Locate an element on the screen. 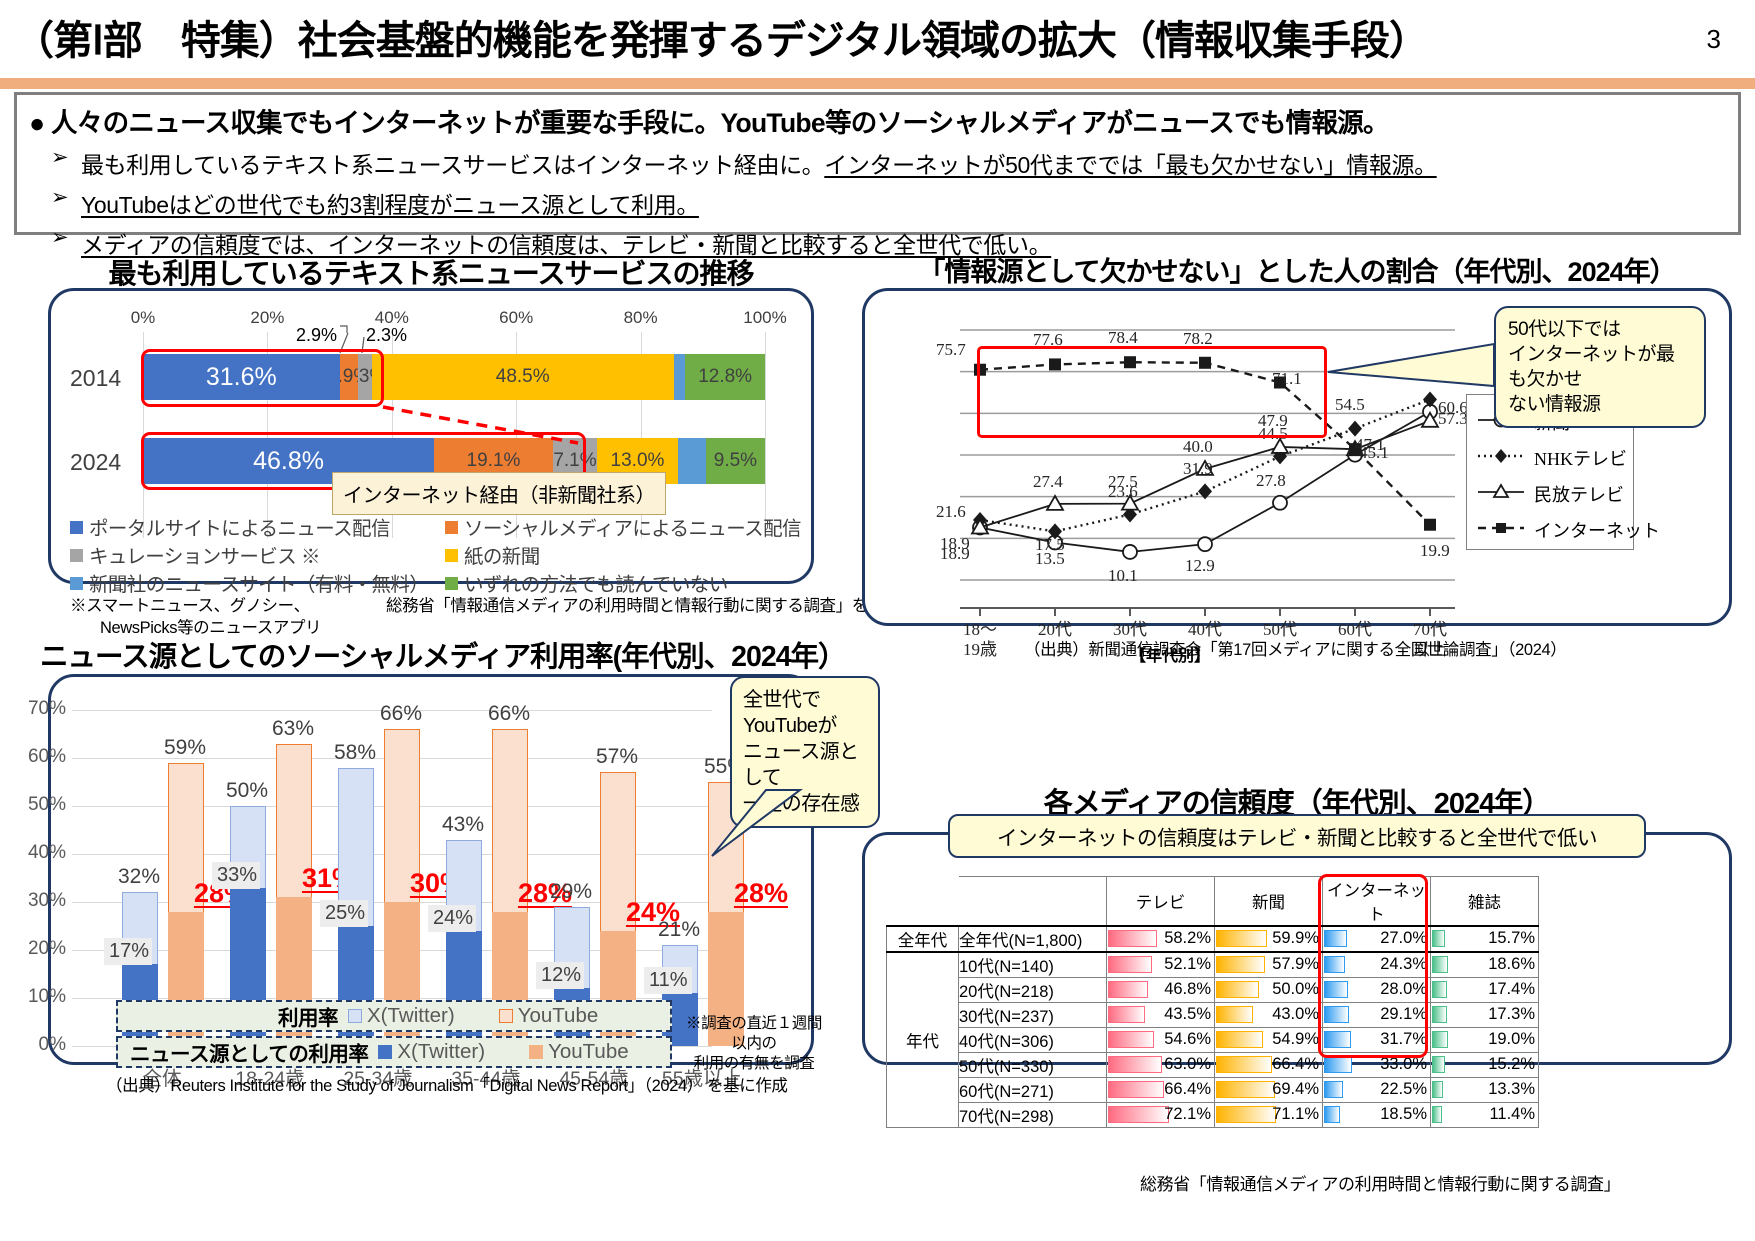 The image size is (1755, 1241). table-value: 59.9% is located at coordinates (1295, 938).